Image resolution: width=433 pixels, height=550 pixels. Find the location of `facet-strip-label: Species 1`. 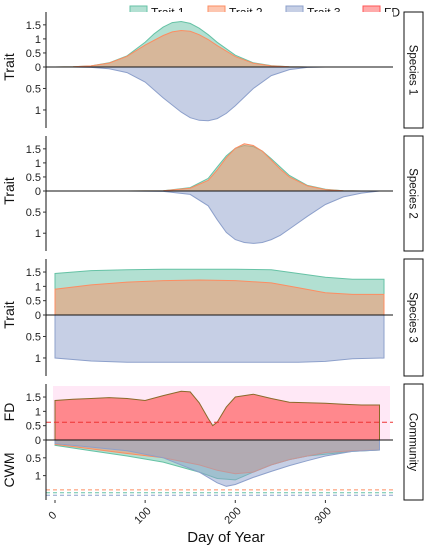

facet-strip-label: Species 1 is located at coordinates (413, 70).